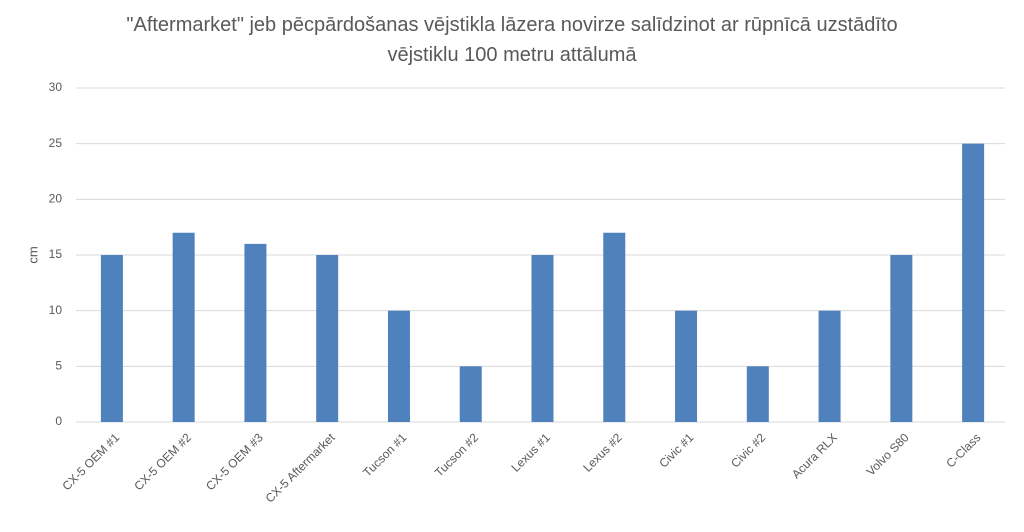 The image size is (1024, 532). Describe the element at coordinates (888, 454) in the screenshot. I see `x-tick-label: Volvo S80` at that location.